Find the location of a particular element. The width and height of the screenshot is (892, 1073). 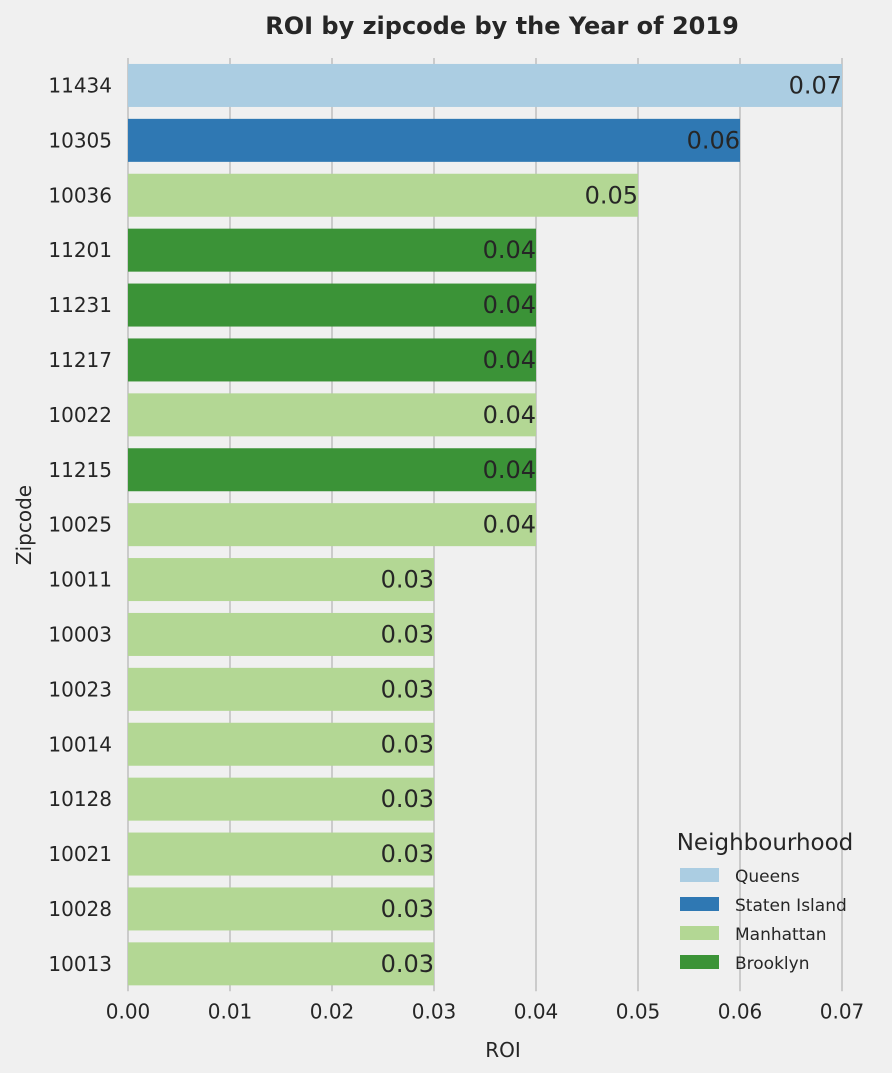

y-tick-label: 10305 is located at coordinates (80, 140).